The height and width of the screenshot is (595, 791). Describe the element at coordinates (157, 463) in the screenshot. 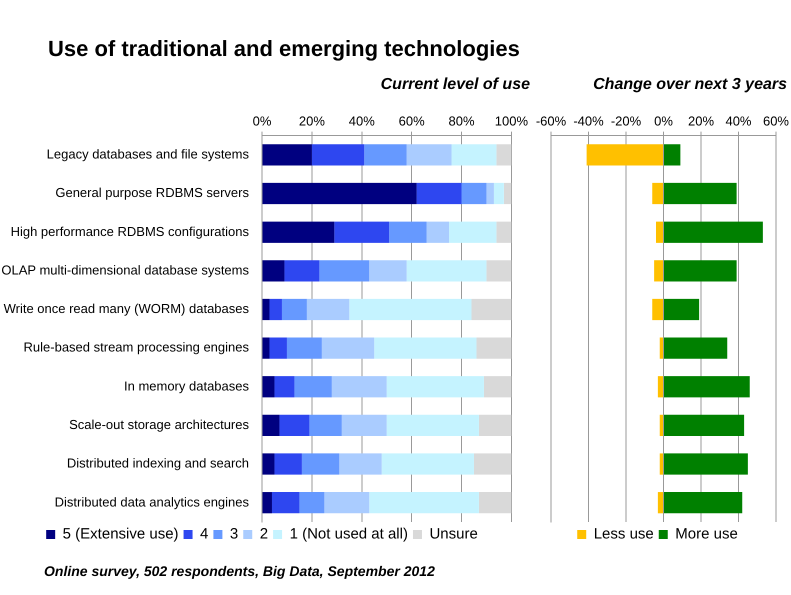

I see `y-tick-label: Distributed indexing and search` at that location.